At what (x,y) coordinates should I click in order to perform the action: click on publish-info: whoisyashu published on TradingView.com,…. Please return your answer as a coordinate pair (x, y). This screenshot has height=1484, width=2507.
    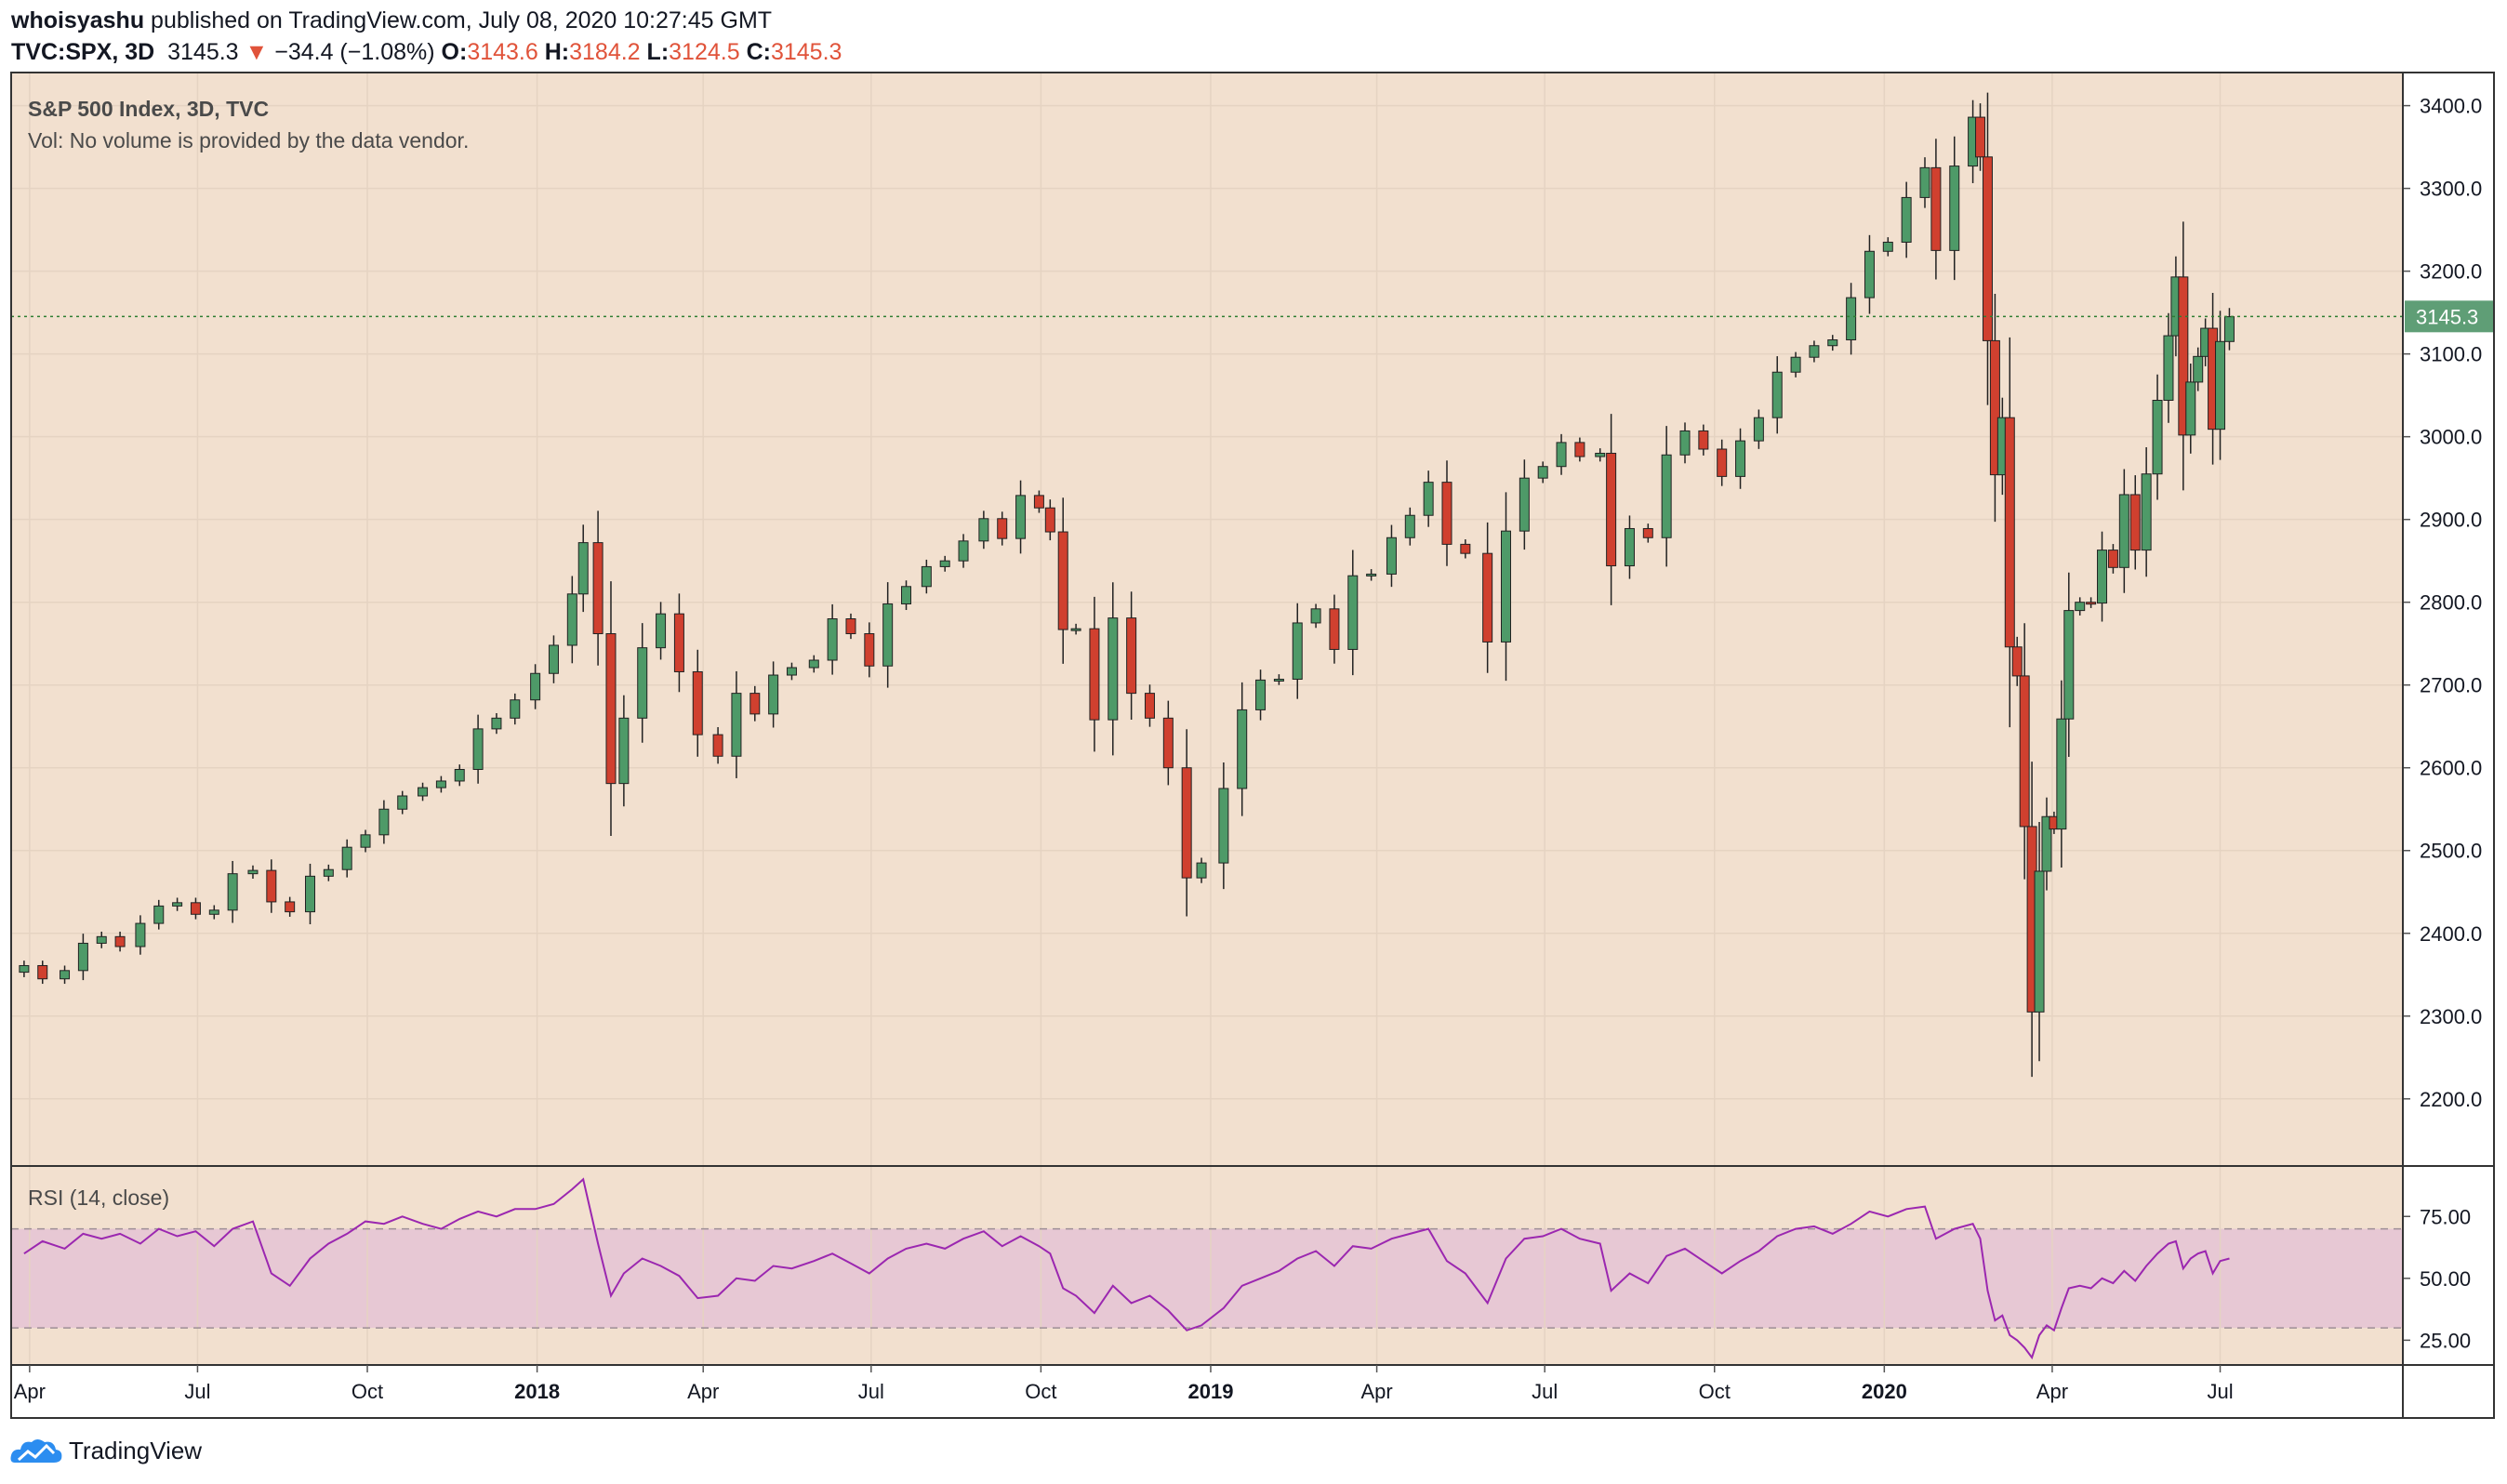
    Looking at the image, I should click on (391, 20).